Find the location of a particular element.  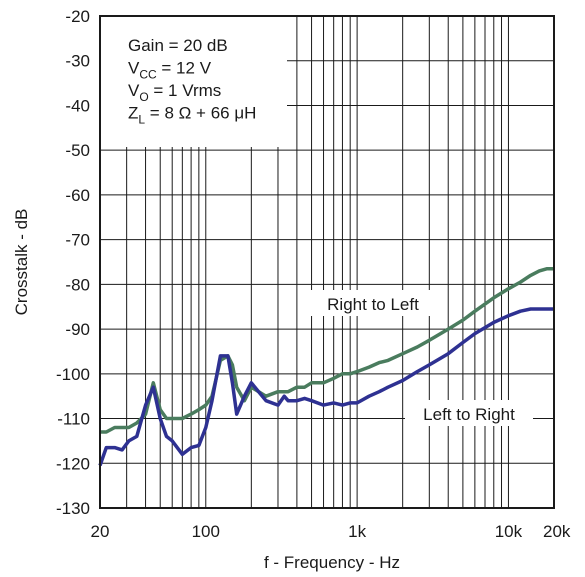

condition-line: VCC = 12 V is located at coordinates (170, 70).